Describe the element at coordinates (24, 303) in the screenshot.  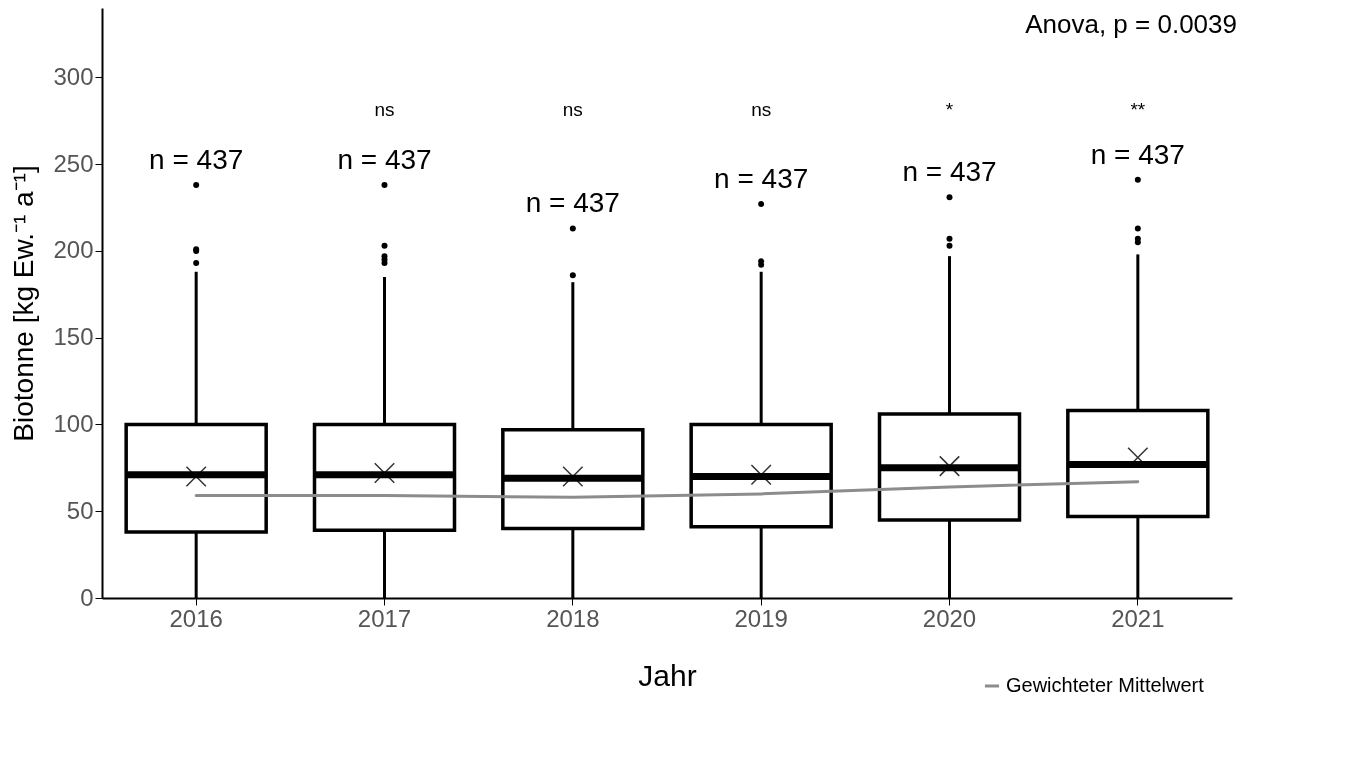
I see `y-axis-title: Biotonne [kg Ew.⁻¹ a⁻¹]` at that location.